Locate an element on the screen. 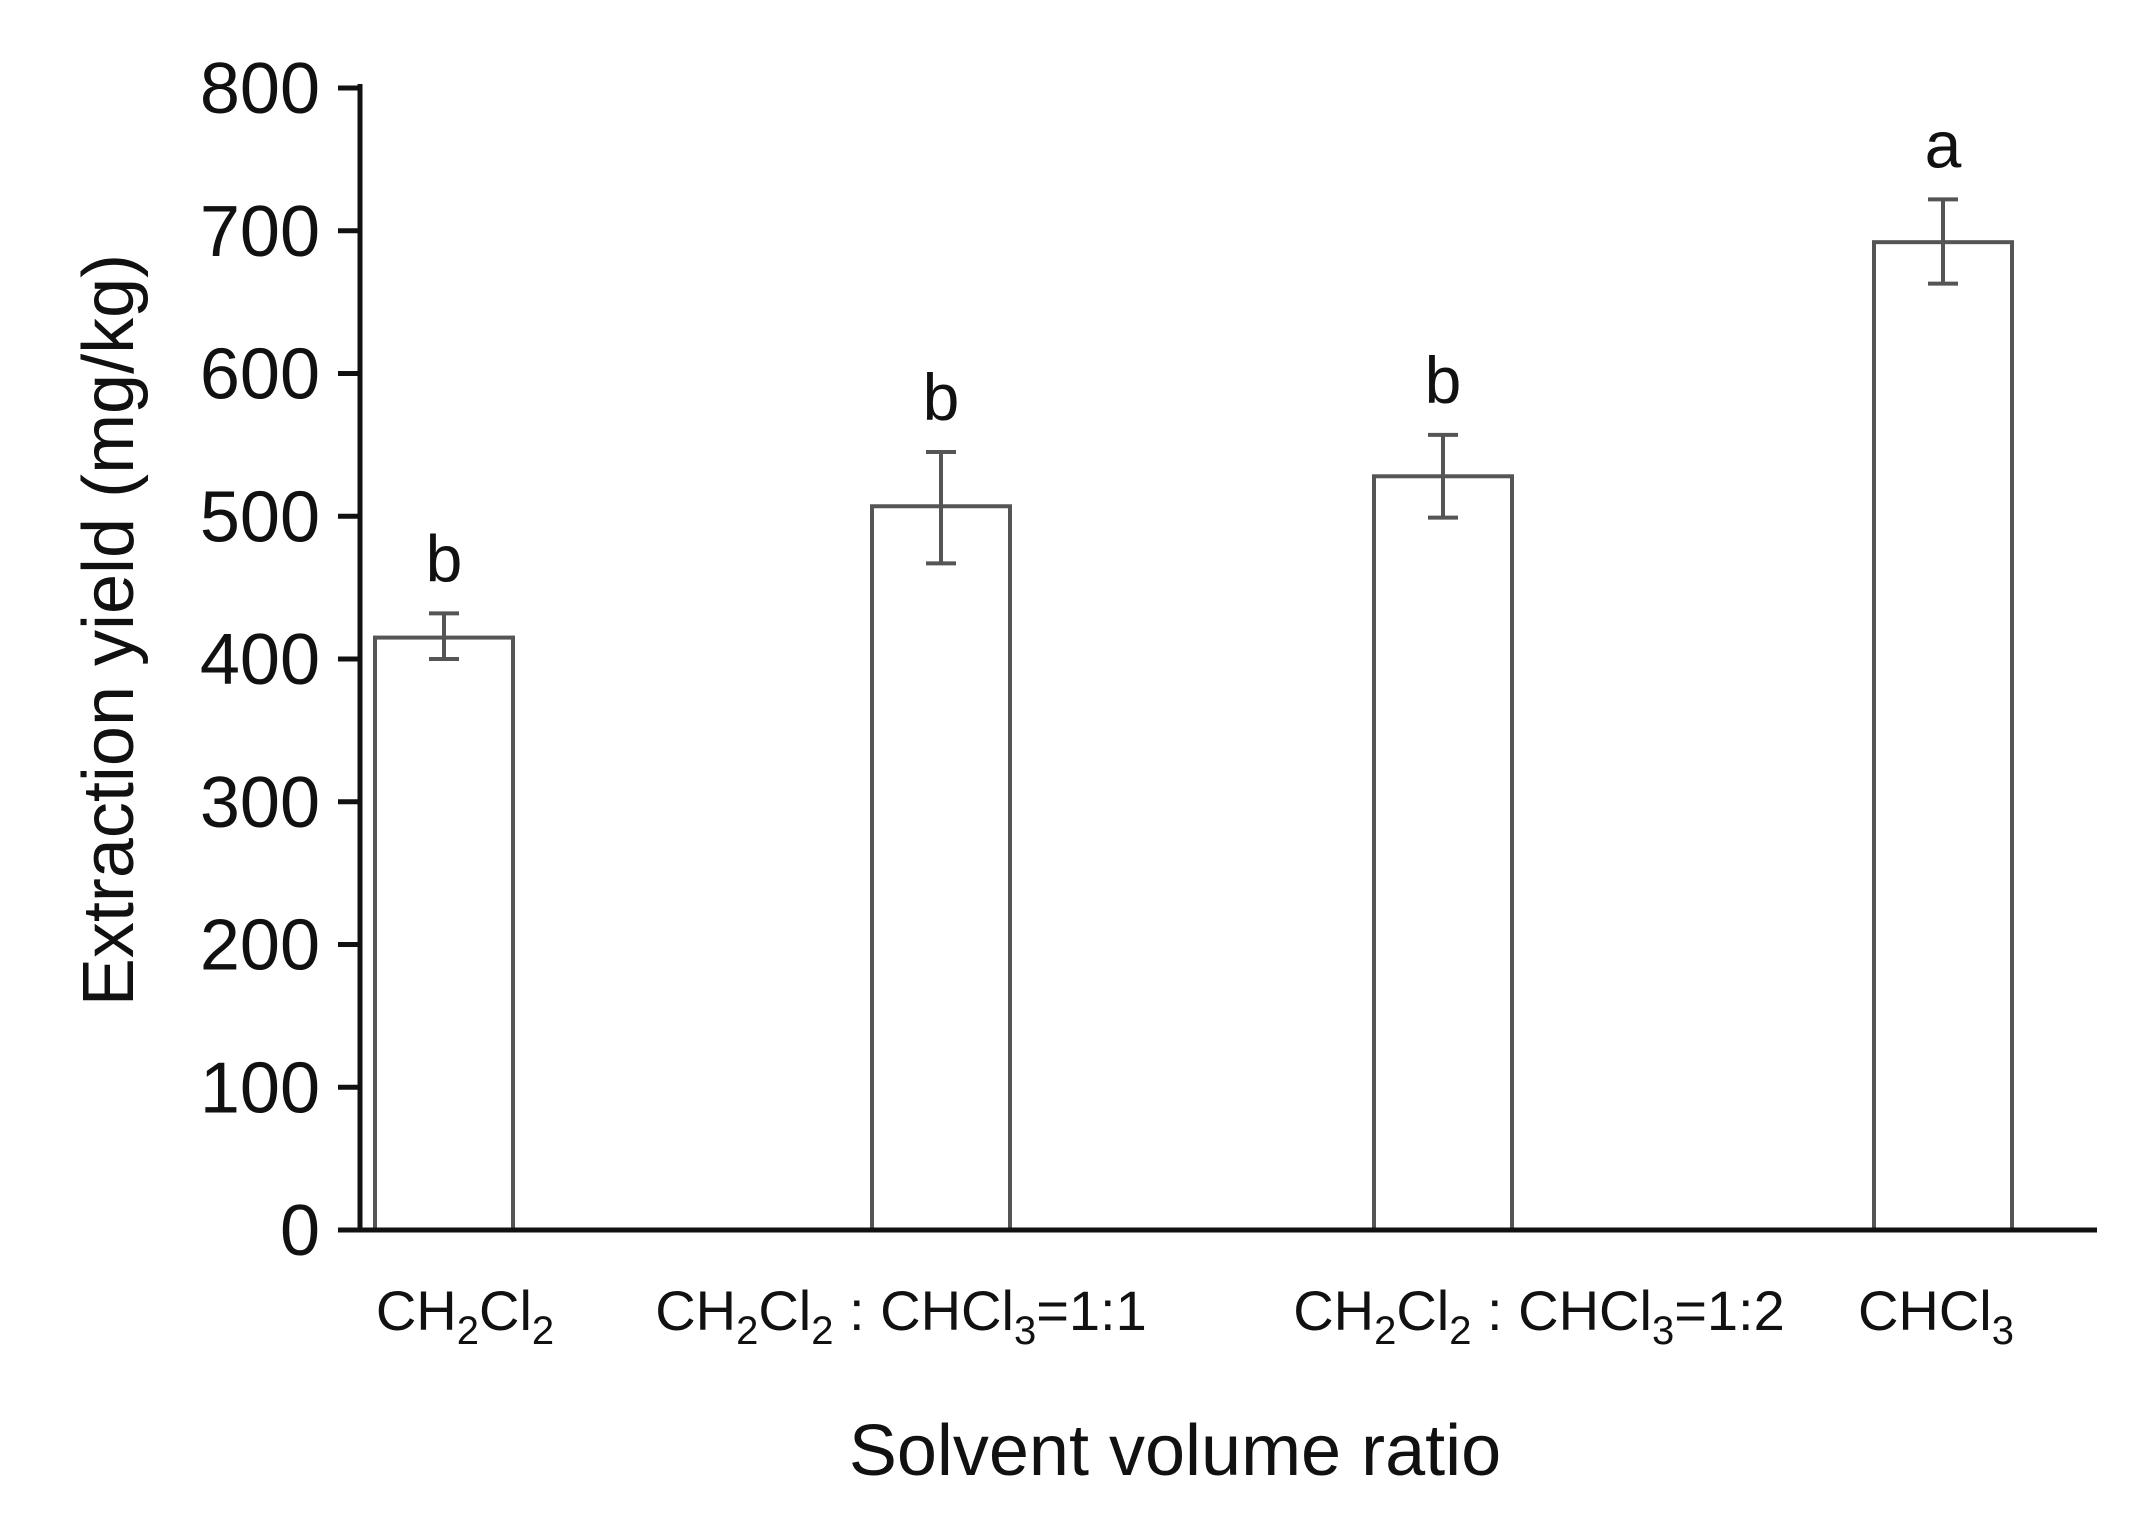 The image size is (2151, 1525). y-tick-label: 600 is located at coordinates (260, 375).